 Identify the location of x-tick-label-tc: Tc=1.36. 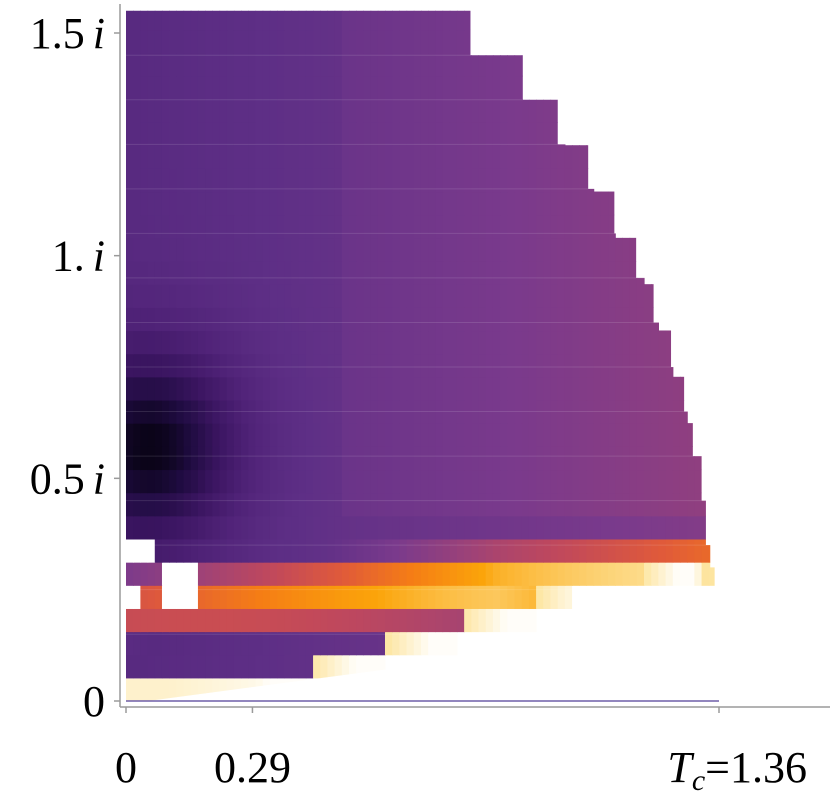
(737, 769).